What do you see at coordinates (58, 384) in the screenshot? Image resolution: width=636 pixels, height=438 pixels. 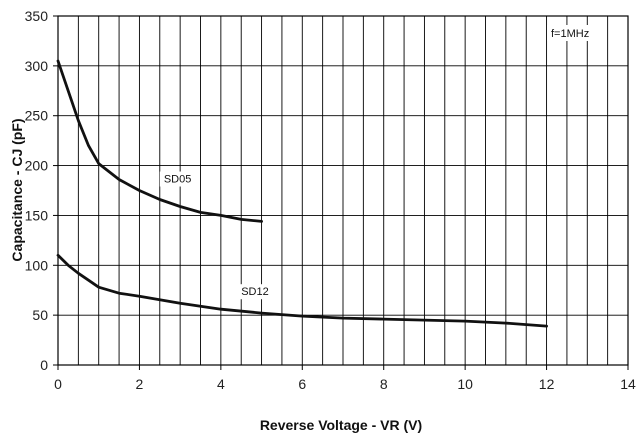 I see `x-tick-label: 0` at bounding box center [58, 384].